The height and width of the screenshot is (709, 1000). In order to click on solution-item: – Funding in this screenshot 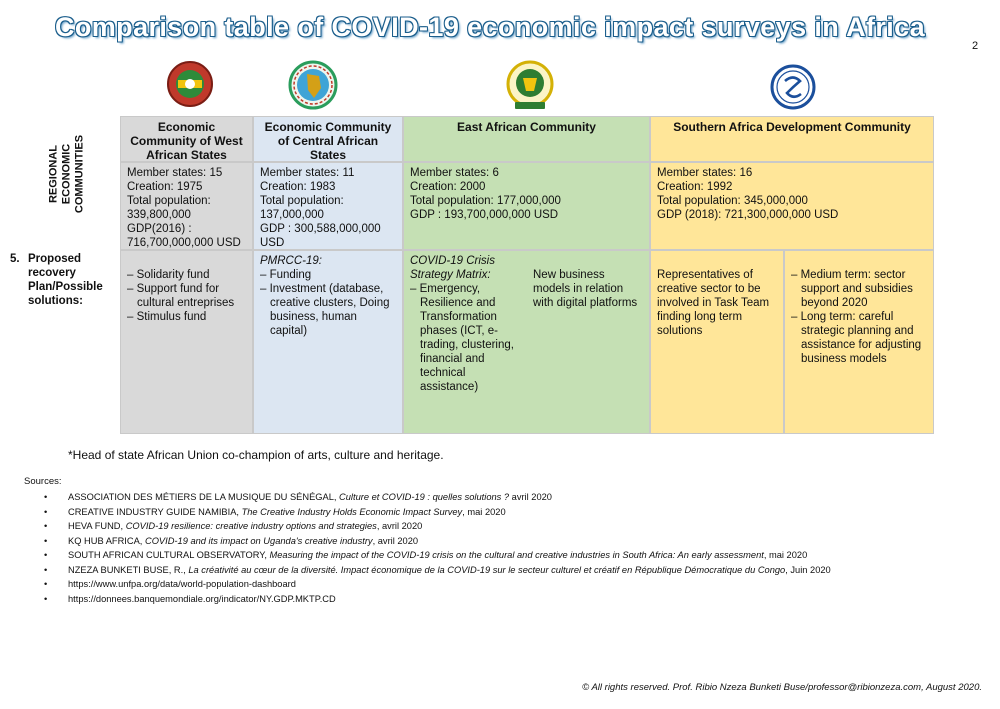, I will do `click(286, 275)`.